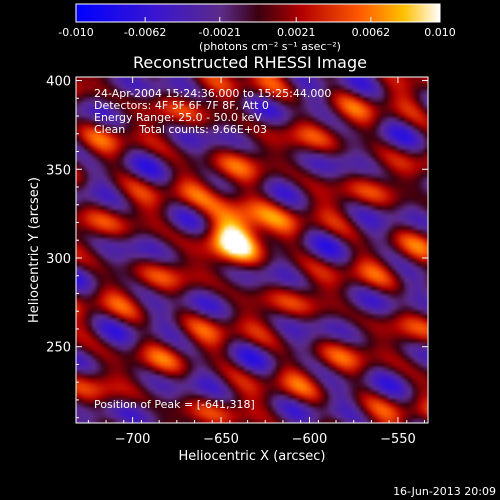 The width and height of the screenshot is (500, 500). What do you see at coordinates (133, 439) in the screenshot?
I see `x-tick-label: −700` at bounding box center [133, 439].